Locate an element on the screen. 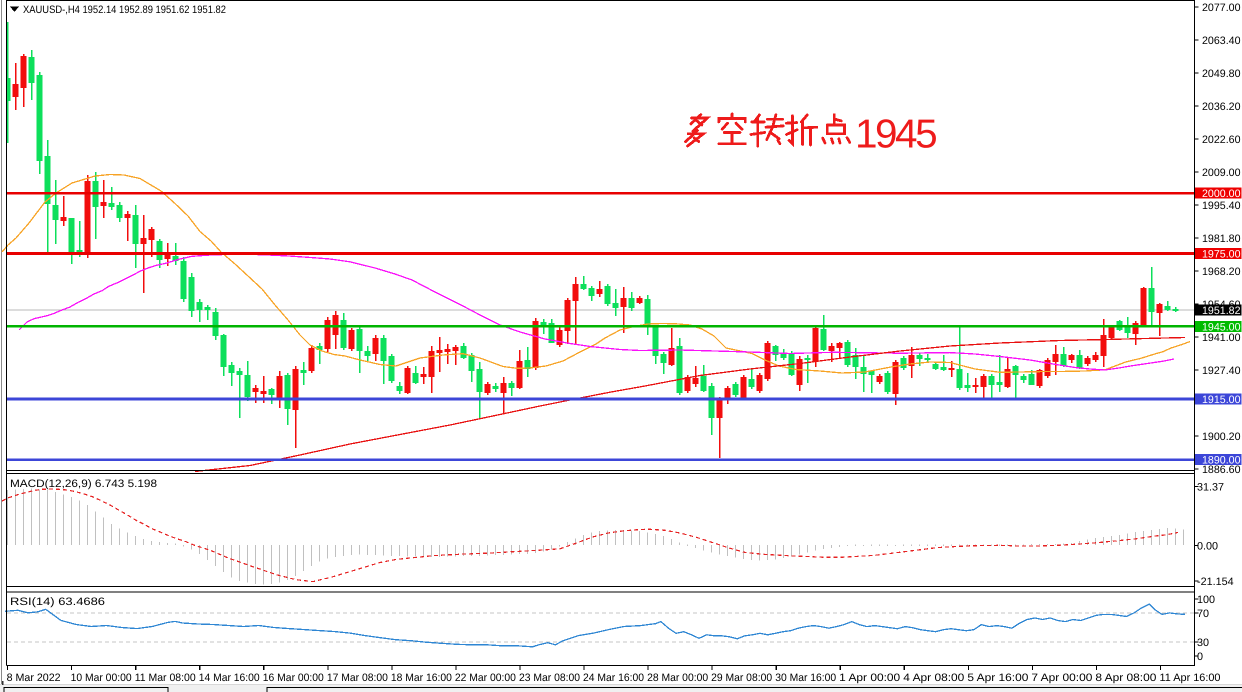  svg-text: 1890.00 is located at coordinates (1221, 461).